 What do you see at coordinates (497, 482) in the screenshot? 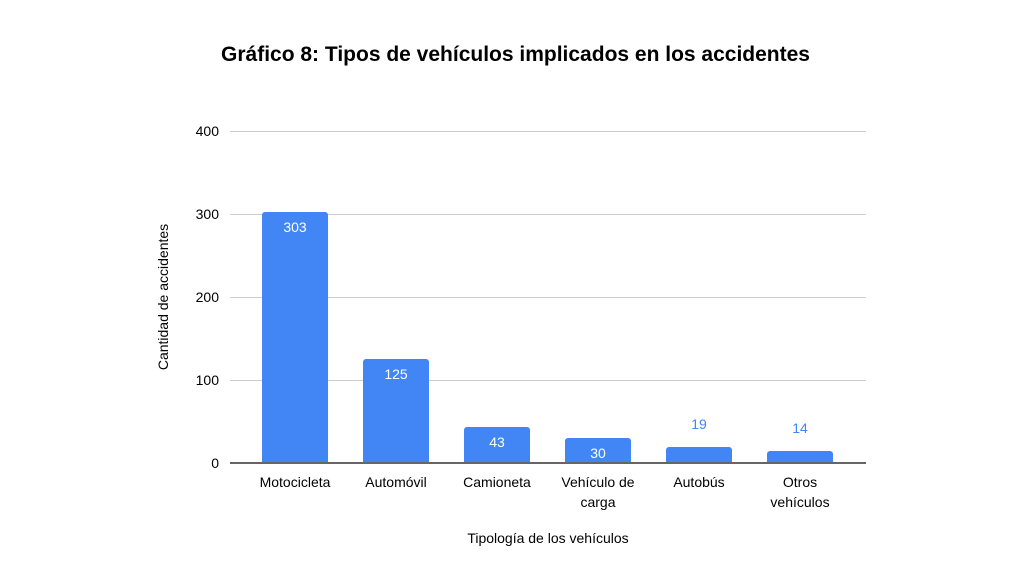
I see `category-label-camioneta: Camioneta` at bounding box center [497, 482].